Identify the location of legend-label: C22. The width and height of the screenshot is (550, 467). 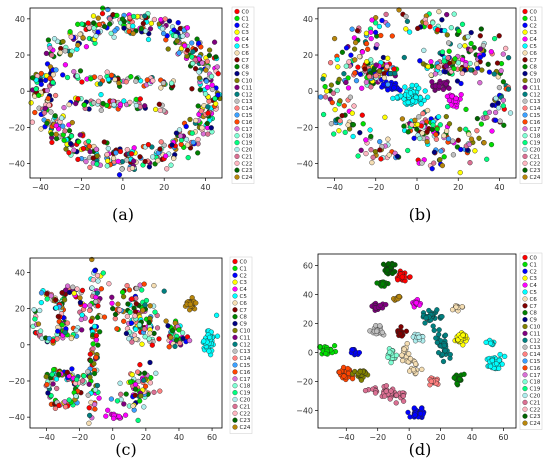
(535, 164).